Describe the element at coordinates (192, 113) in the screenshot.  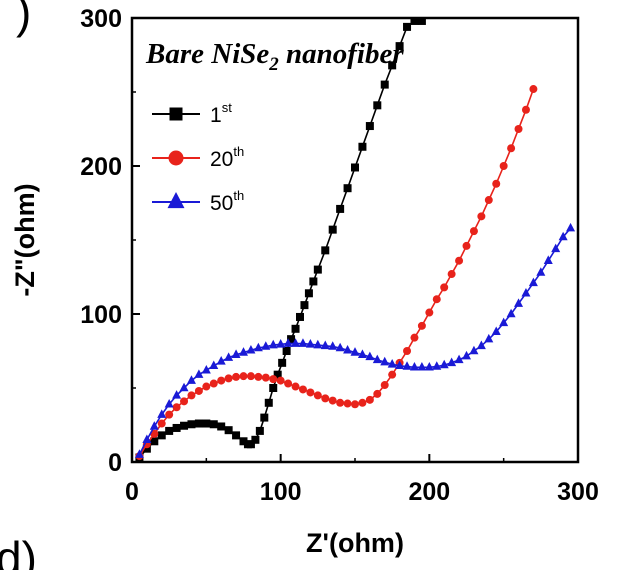
I see `legend-entry: 1st` at that location.